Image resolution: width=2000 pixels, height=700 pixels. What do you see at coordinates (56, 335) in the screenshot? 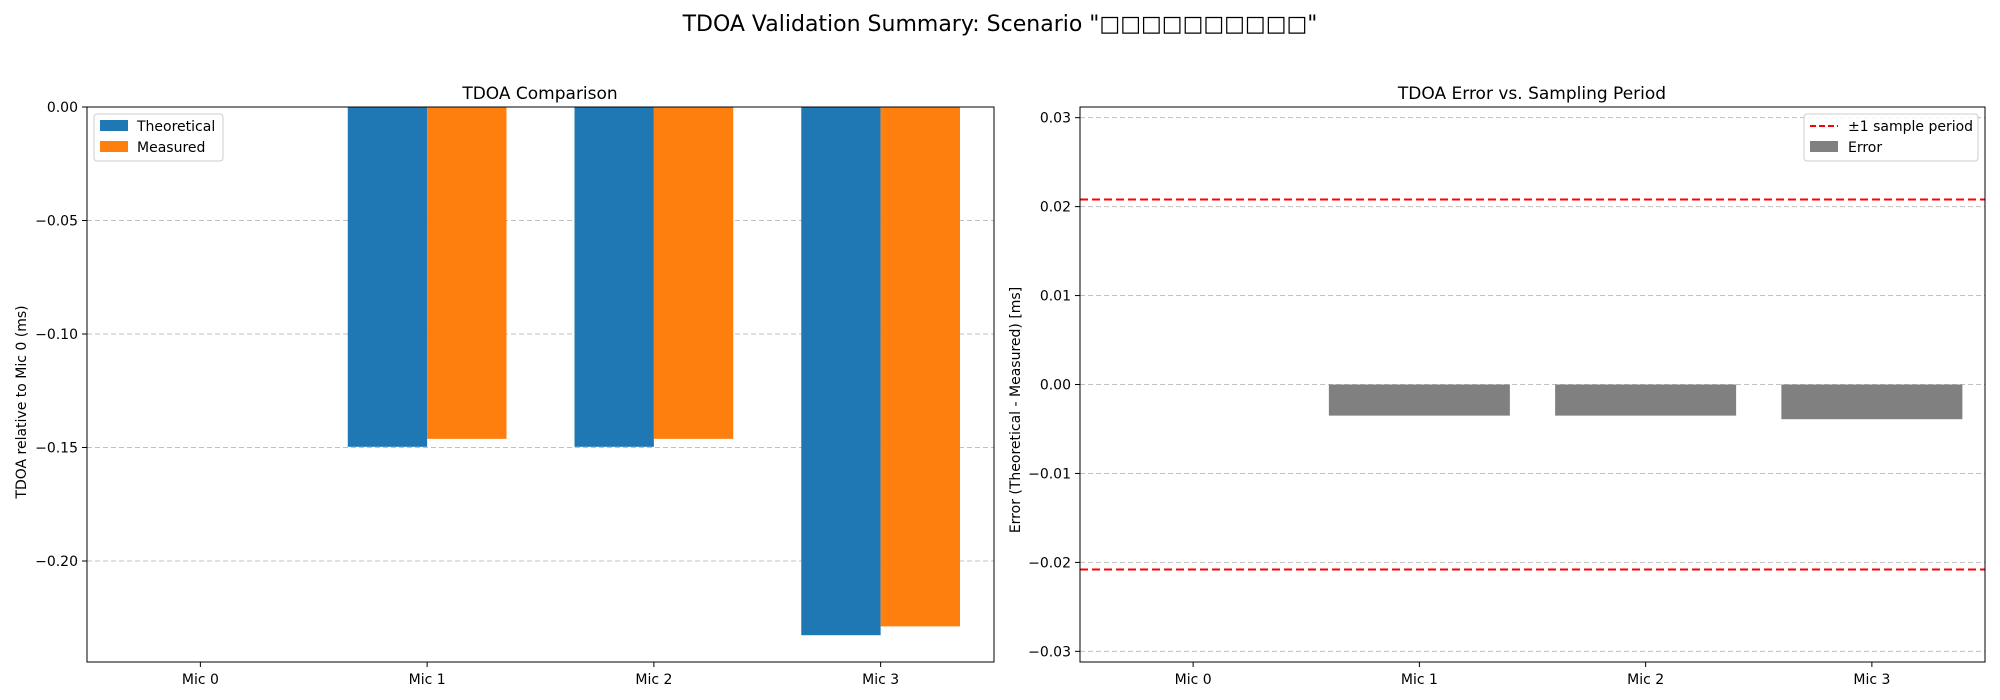
I see `y-tick-label: −0.10` at bounding box center [56, 335].